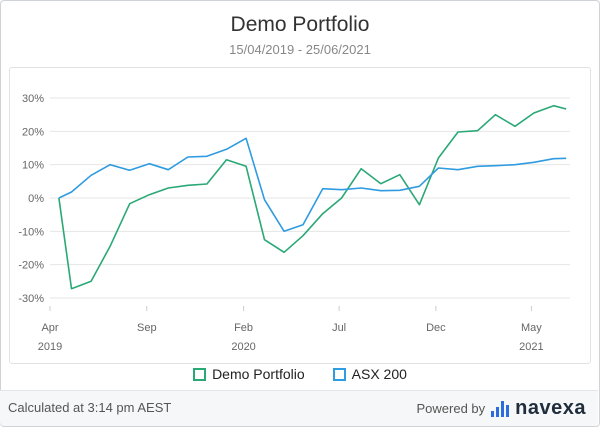 The width and height of the screenshot is (600, 427). I want to click on legend-label-portfolio: Demo Portfolio, so click(258, 374).